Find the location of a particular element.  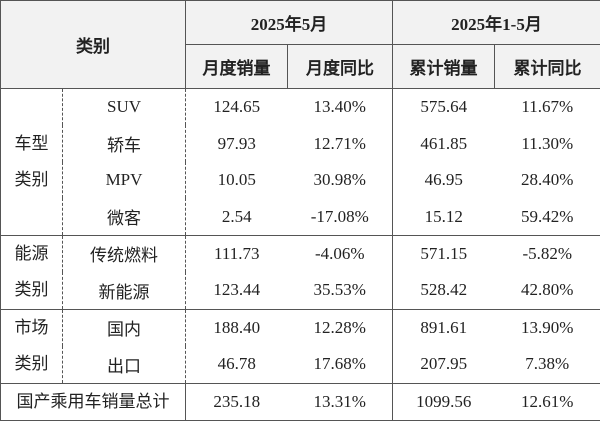

value-cell: 46.95 is located at coordinates (443, 180).